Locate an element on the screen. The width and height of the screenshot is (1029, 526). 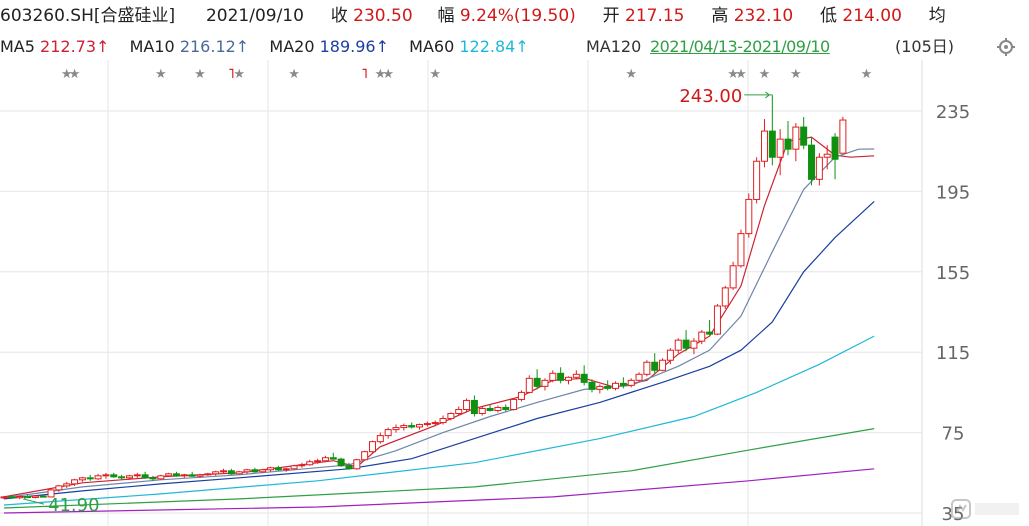
ma120-overlap-label: MA120 is located at coordinates (614, 46).